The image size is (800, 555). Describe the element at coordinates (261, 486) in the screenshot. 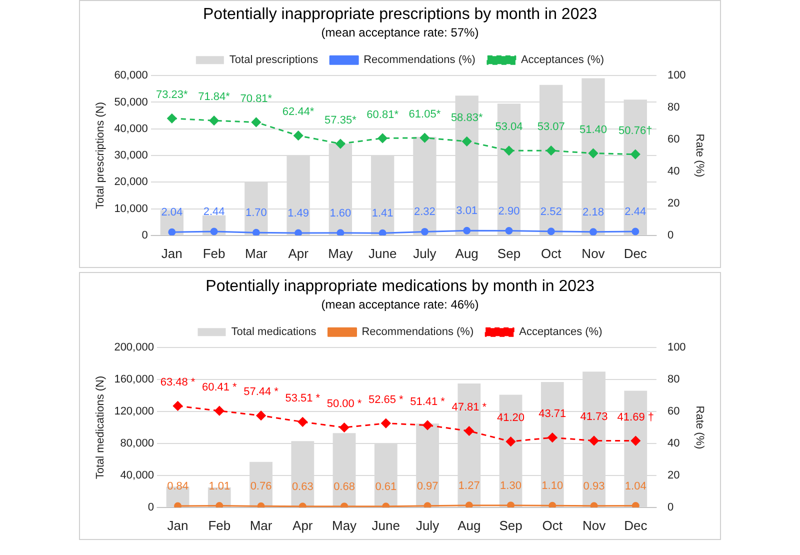

I see `data-label: 0.76` at that location.